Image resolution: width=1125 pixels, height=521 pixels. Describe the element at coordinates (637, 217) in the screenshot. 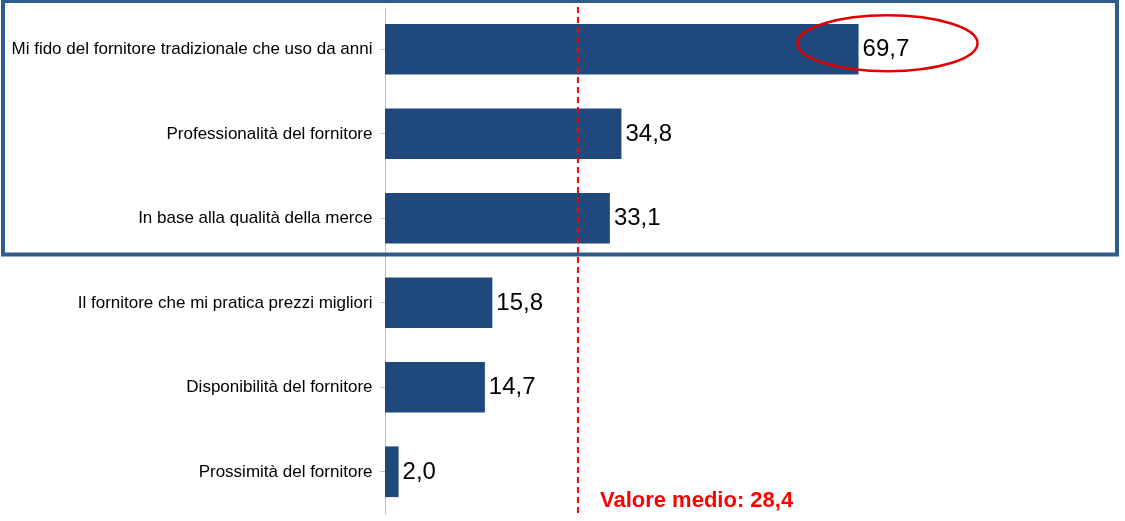

I see `data-label: 33,1` at that location.